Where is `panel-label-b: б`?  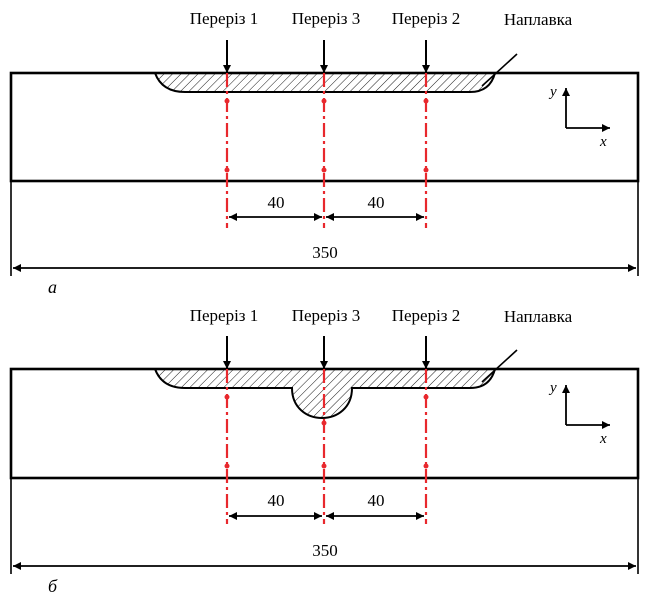
panel-label-b: б is located at coordinates (53, 586).